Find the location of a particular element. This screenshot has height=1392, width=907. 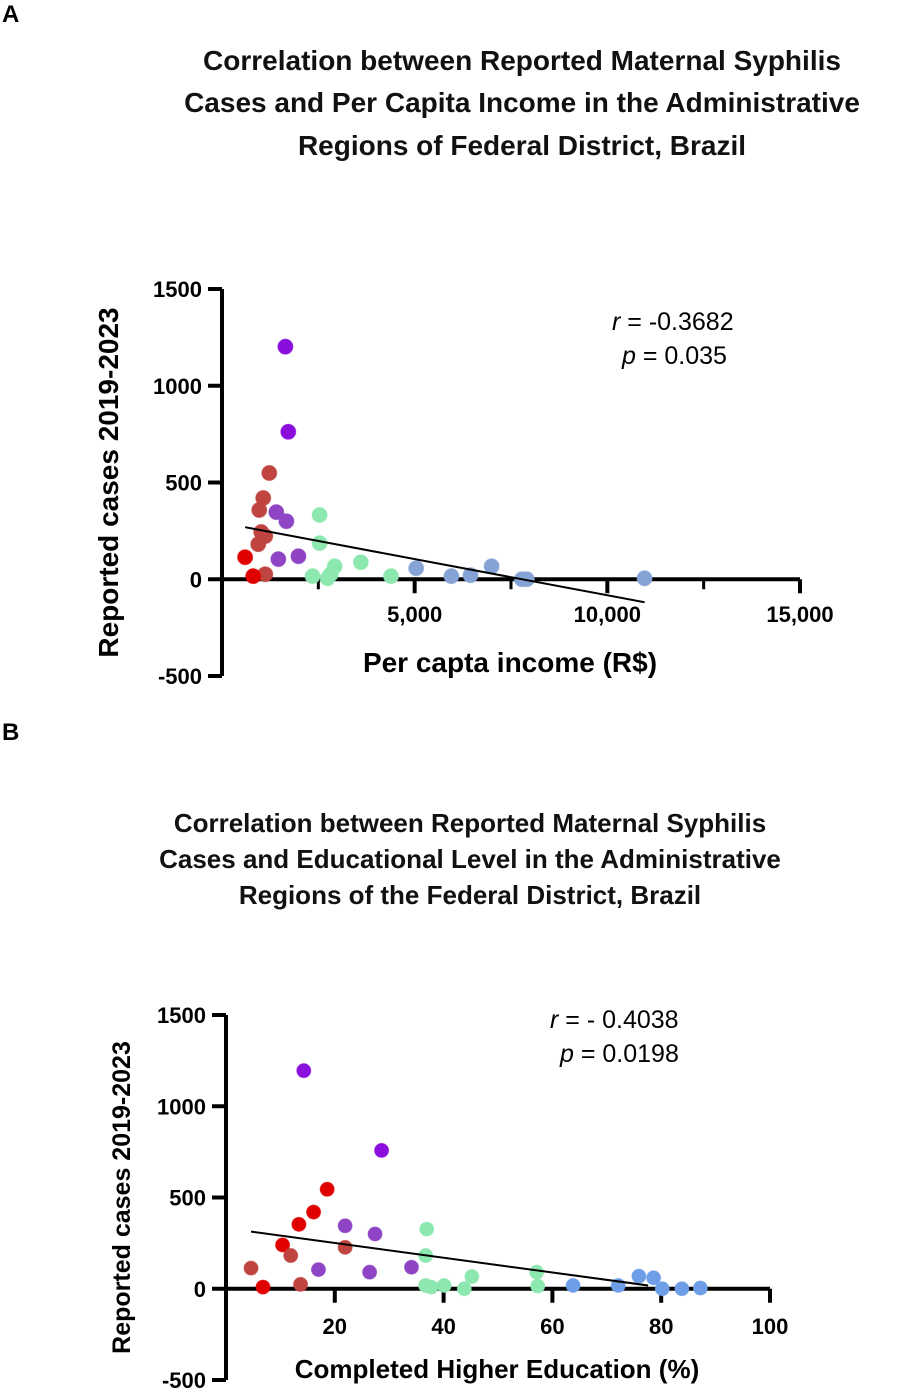

x-tick-label: 5,000 is located at coordinates (414, 614).